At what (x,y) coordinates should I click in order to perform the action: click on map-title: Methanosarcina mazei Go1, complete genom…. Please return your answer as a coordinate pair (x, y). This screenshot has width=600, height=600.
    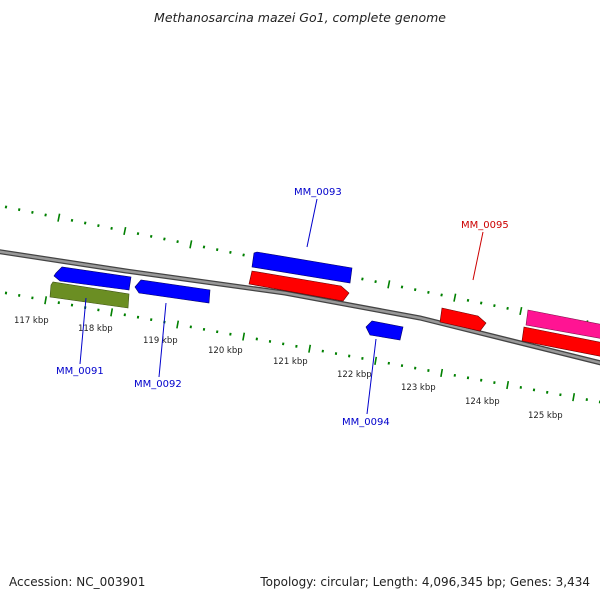
    Looking at the image, I should click on (300, 17).